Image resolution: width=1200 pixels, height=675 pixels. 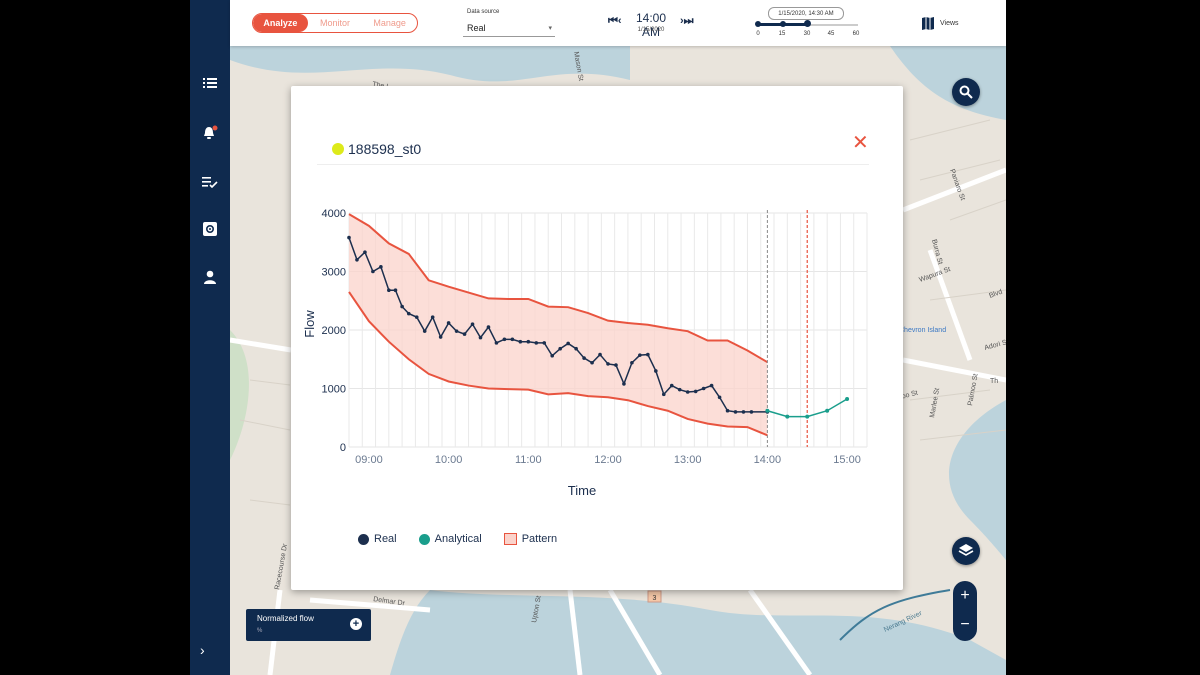 I want to click on settings-icon, so click(x=210, y=229).